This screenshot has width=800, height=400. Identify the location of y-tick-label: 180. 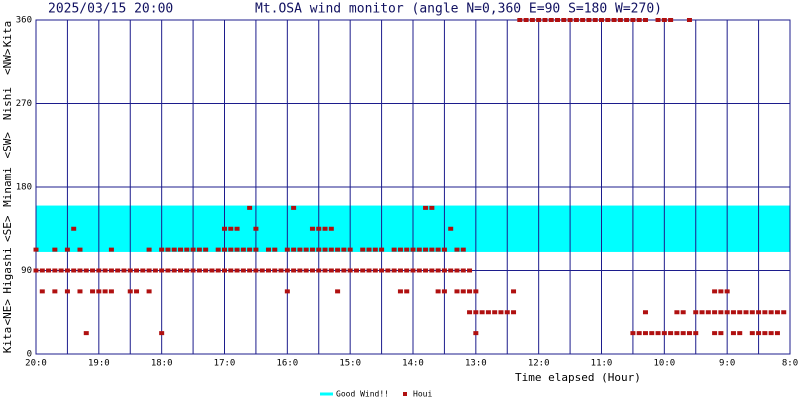
(24, 188).